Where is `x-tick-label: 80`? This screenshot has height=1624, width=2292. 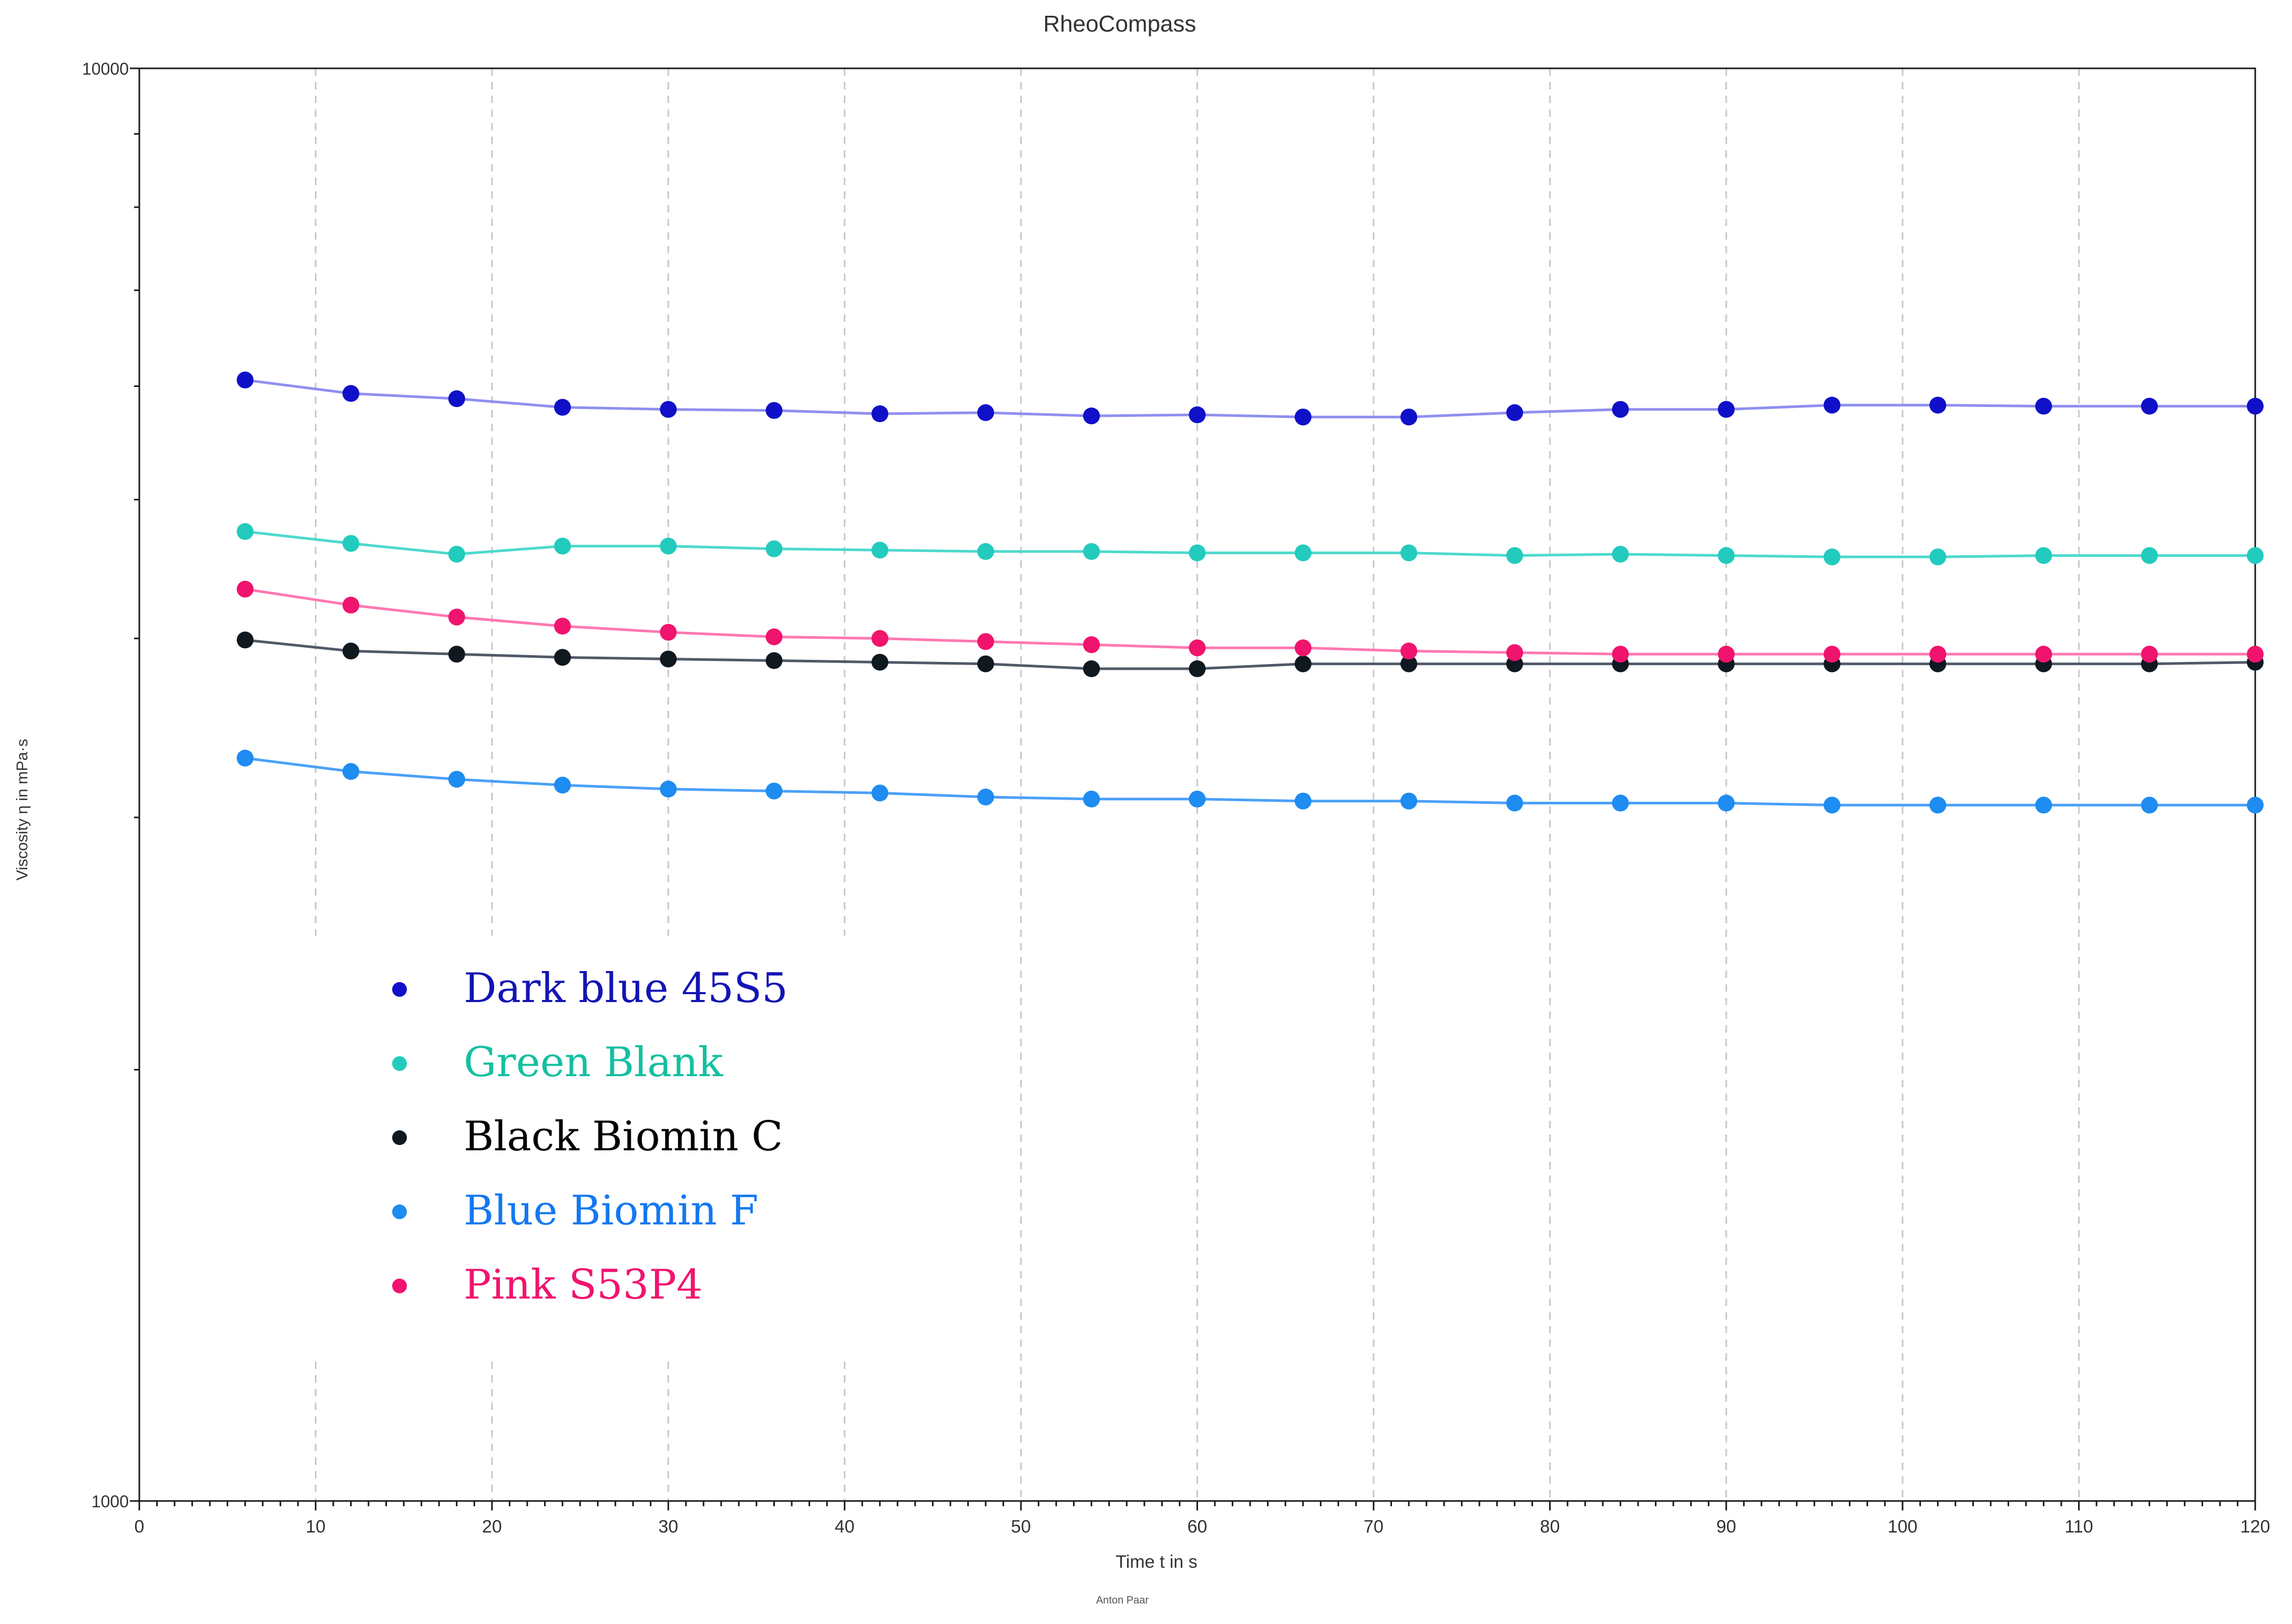 x-tick-label: 80 is located at coordinates (1550, 1527).